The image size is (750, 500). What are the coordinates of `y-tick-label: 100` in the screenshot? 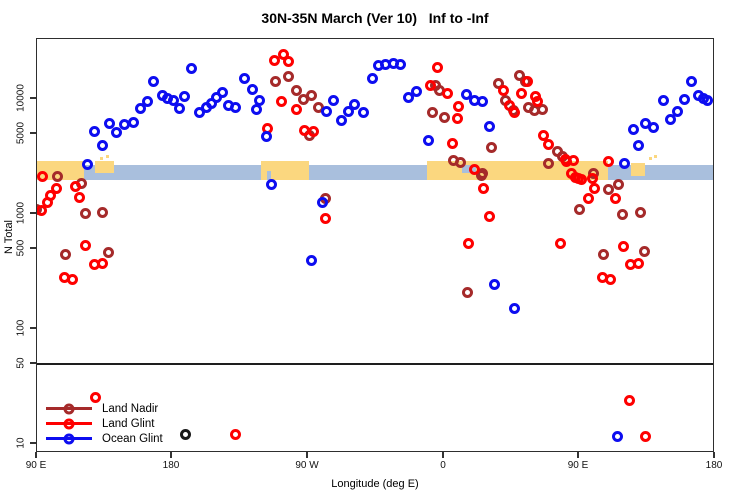 It's located at (21, 328).